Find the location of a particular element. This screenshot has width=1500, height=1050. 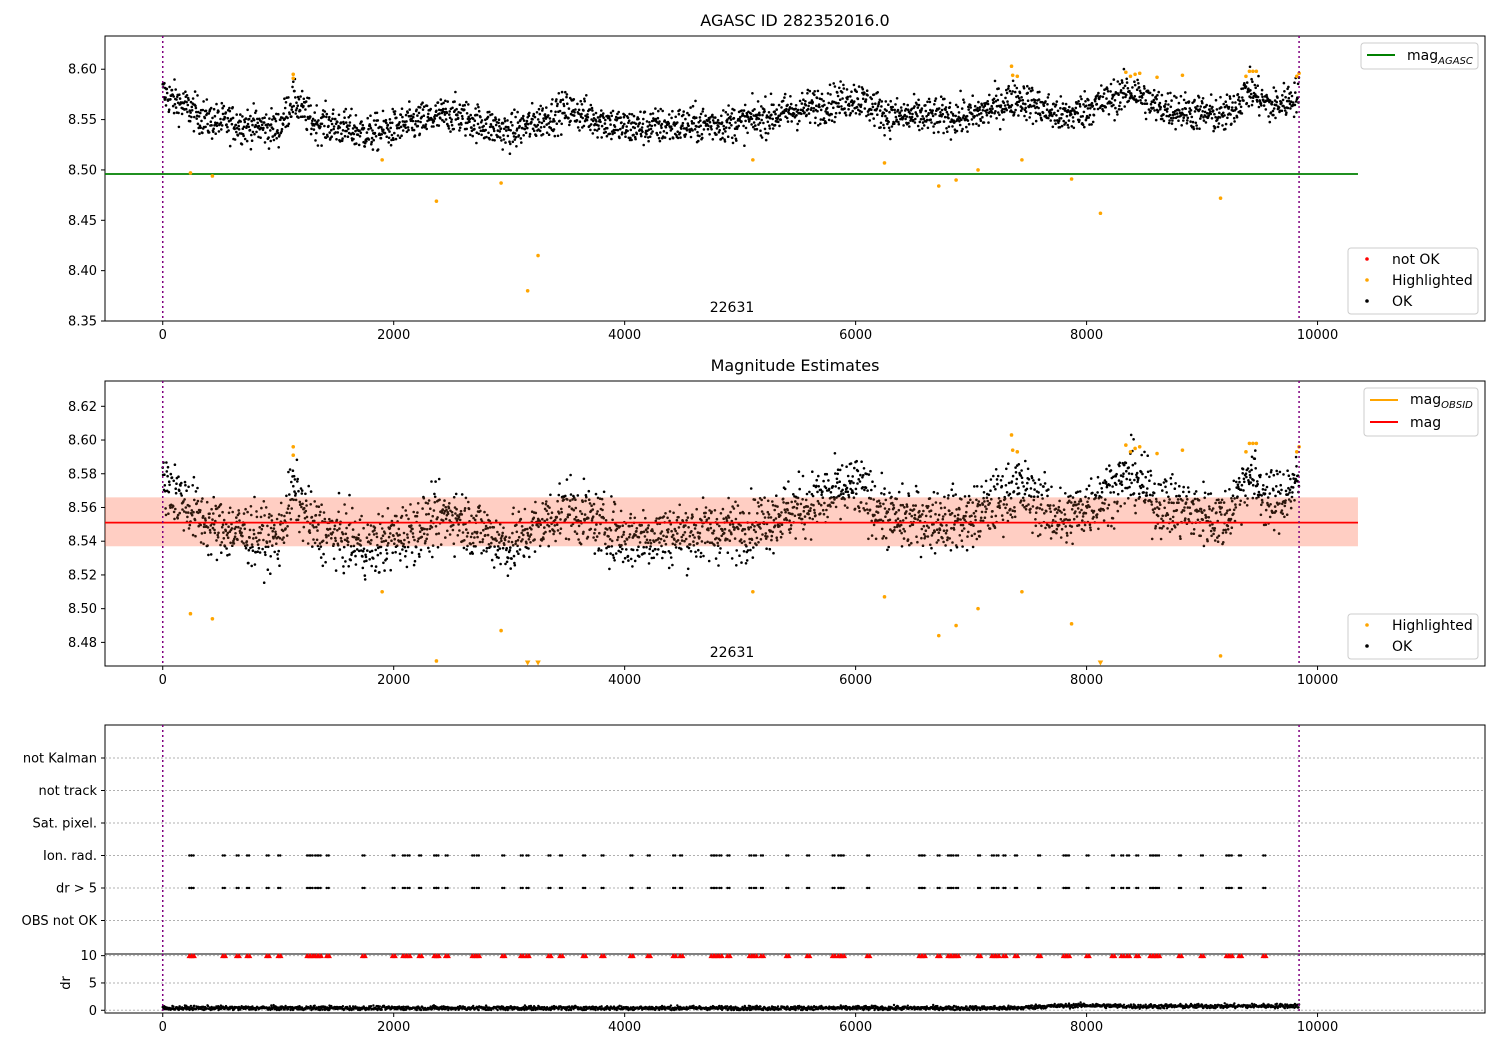

legend-points: not OK Highlighted OK is located at coordinates (1413, 281).